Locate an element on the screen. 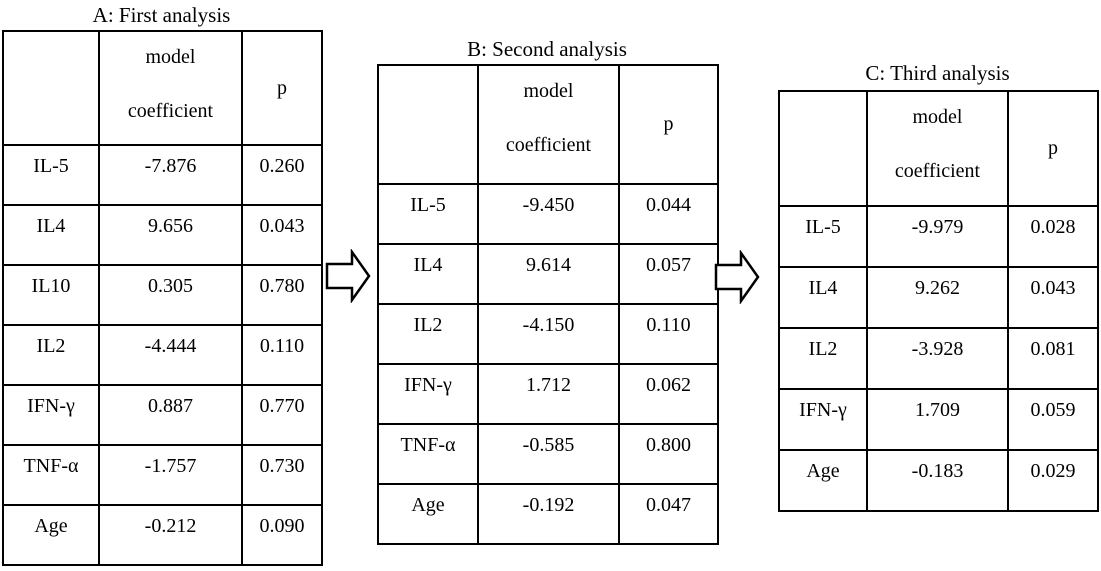  row-label: IL10 is located at coordinates (51, 295).